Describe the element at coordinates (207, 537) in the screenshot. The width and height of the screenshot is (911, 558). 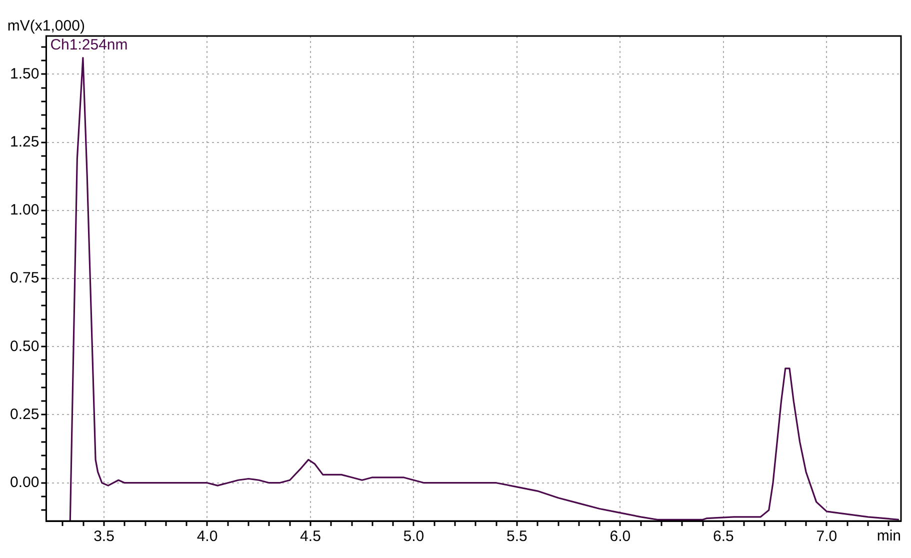
I see `x-tick-label: 4.0` at that location.